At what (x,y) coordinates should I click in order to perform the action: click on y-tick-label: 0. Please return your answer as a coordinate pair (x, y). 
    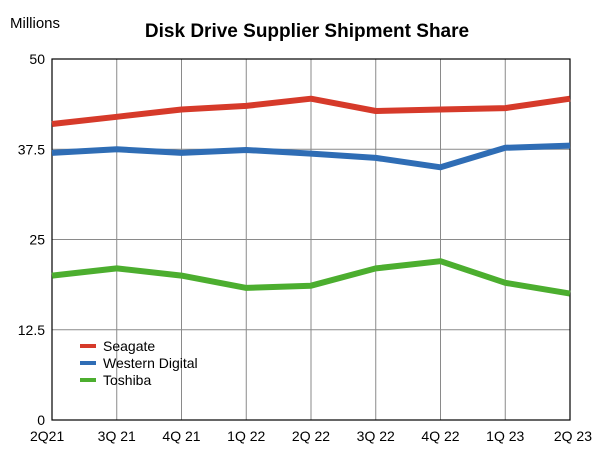
    Looking at the image, I should click on (41, 420).